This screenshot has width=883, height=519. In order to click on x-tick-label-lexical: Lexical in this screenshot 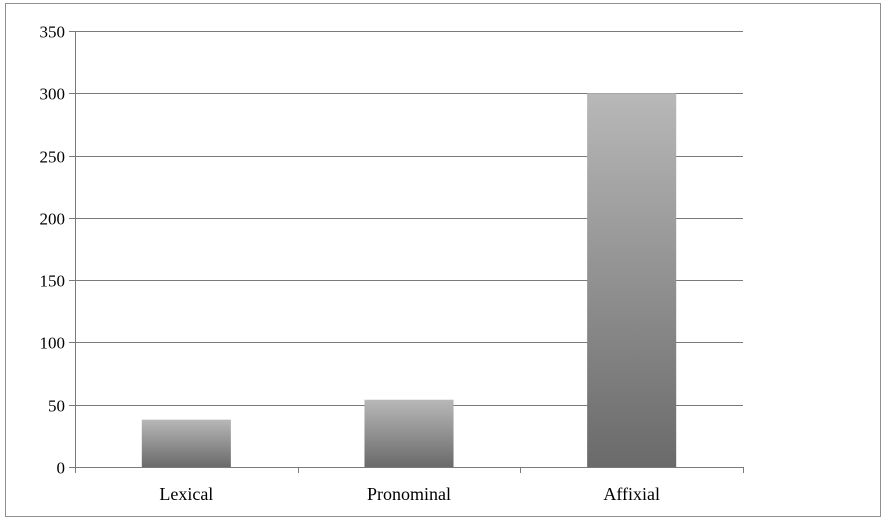, I will do `click(186, 494)`.